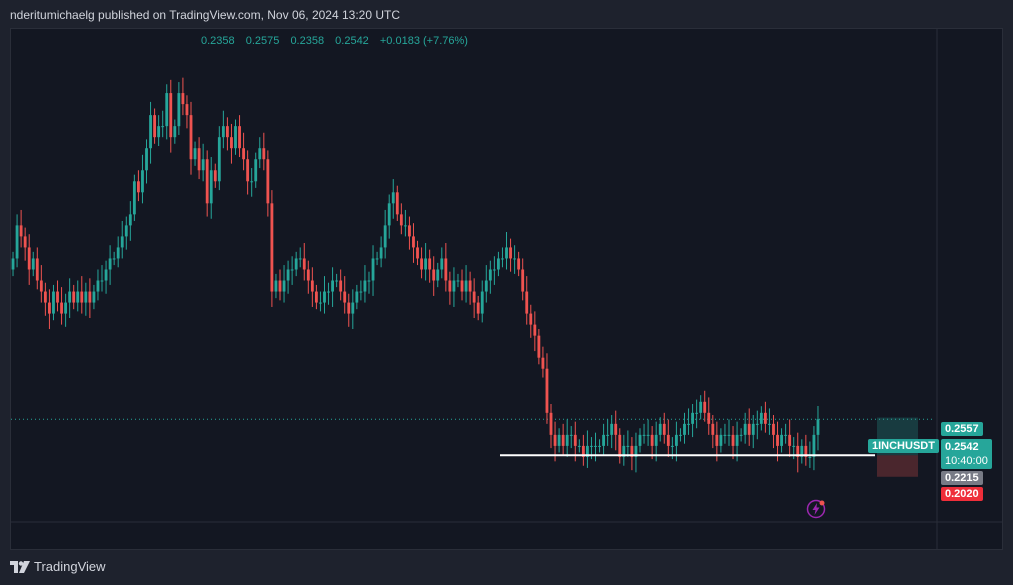  Describe the element at coordinates (70, 566) in the screenshot. I see `footer-brand-label: TradingView` at that location.